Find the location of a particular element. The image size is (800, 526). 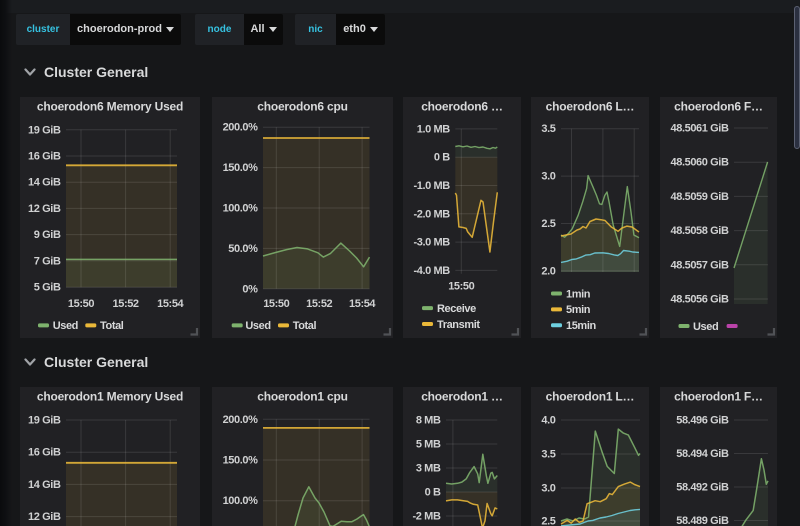

svg-text: 5 MB is located at coordinates (428, 445).